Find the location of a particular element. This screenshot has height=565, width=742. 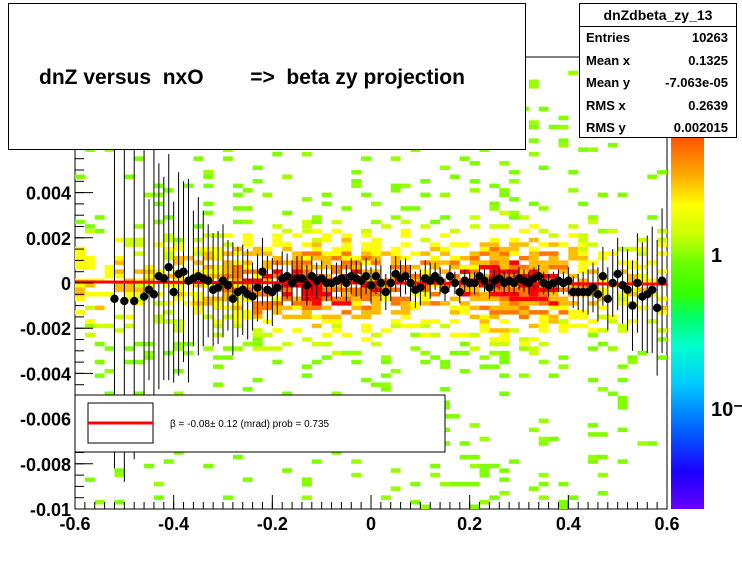

stats-label: Entries is located at coordinates (608, 37).